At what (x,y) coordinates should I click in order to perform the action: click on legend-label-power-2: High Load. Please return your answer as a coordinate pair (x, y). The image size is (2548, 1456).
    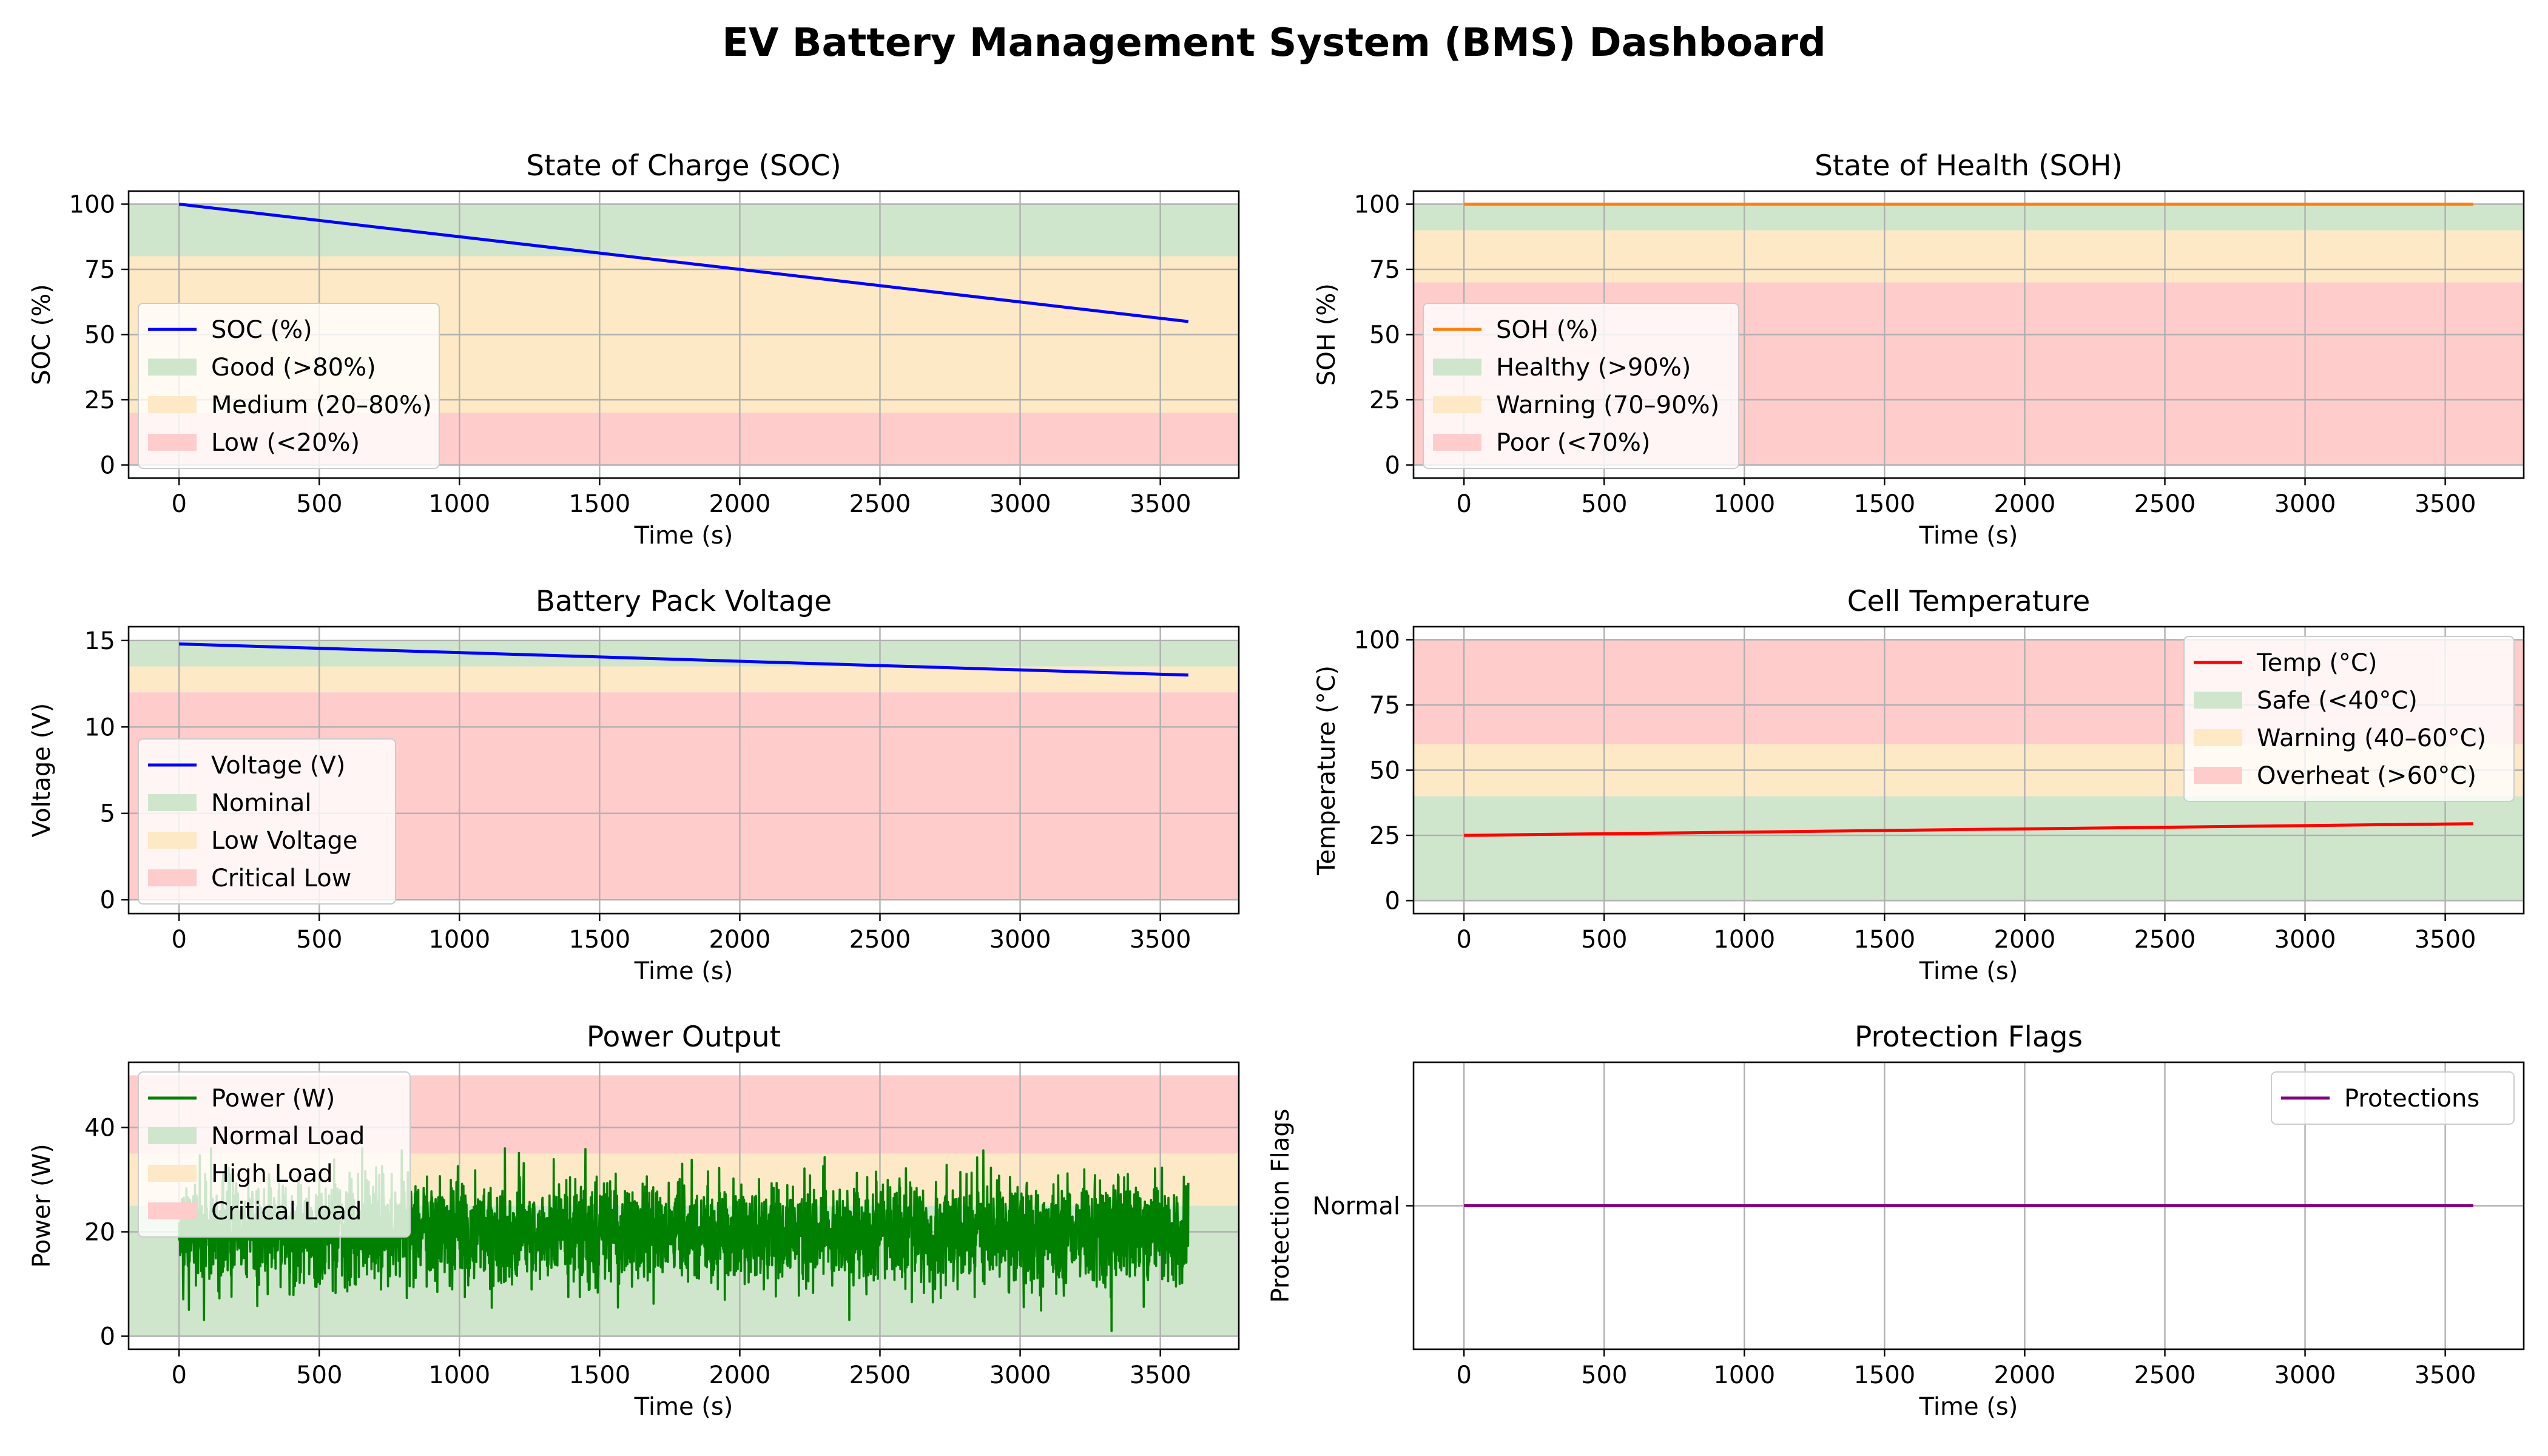
    Looking at the image, I should click on (272, 1174).